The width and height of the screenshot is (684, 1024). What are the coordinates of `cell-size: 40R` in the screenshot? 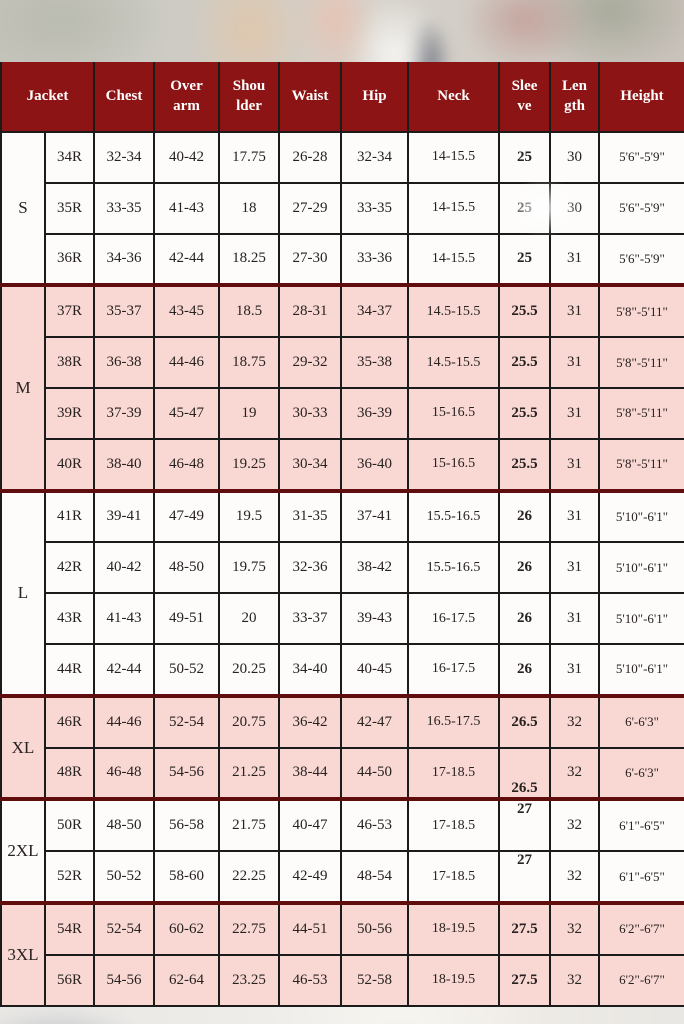 It's located at (69, 464).